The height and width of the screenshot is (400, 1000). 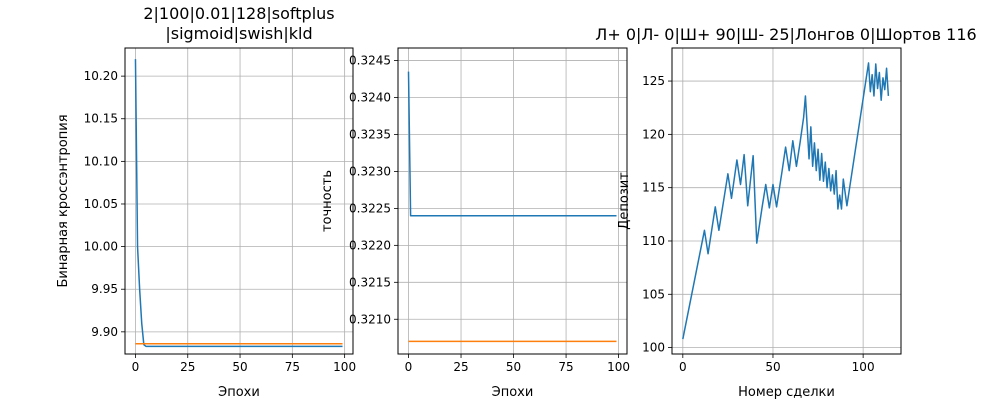 I want to click on y-tick-label: 0.3215, so click(x=370, y=282).